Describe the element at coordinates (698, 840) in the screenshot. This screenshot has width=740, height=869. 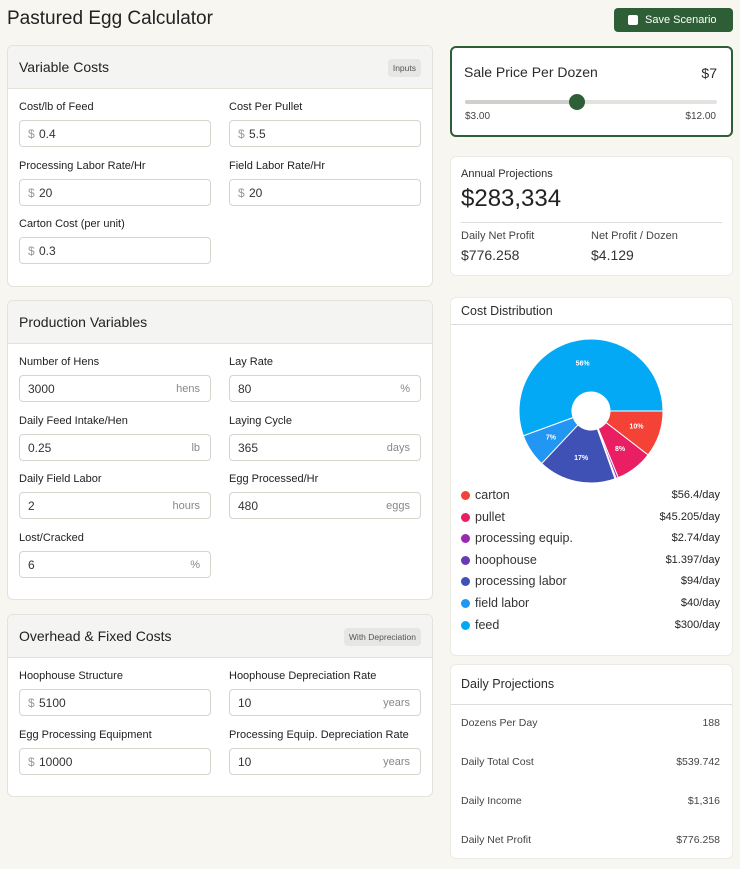
I see `row-value: $776.258` at that location.